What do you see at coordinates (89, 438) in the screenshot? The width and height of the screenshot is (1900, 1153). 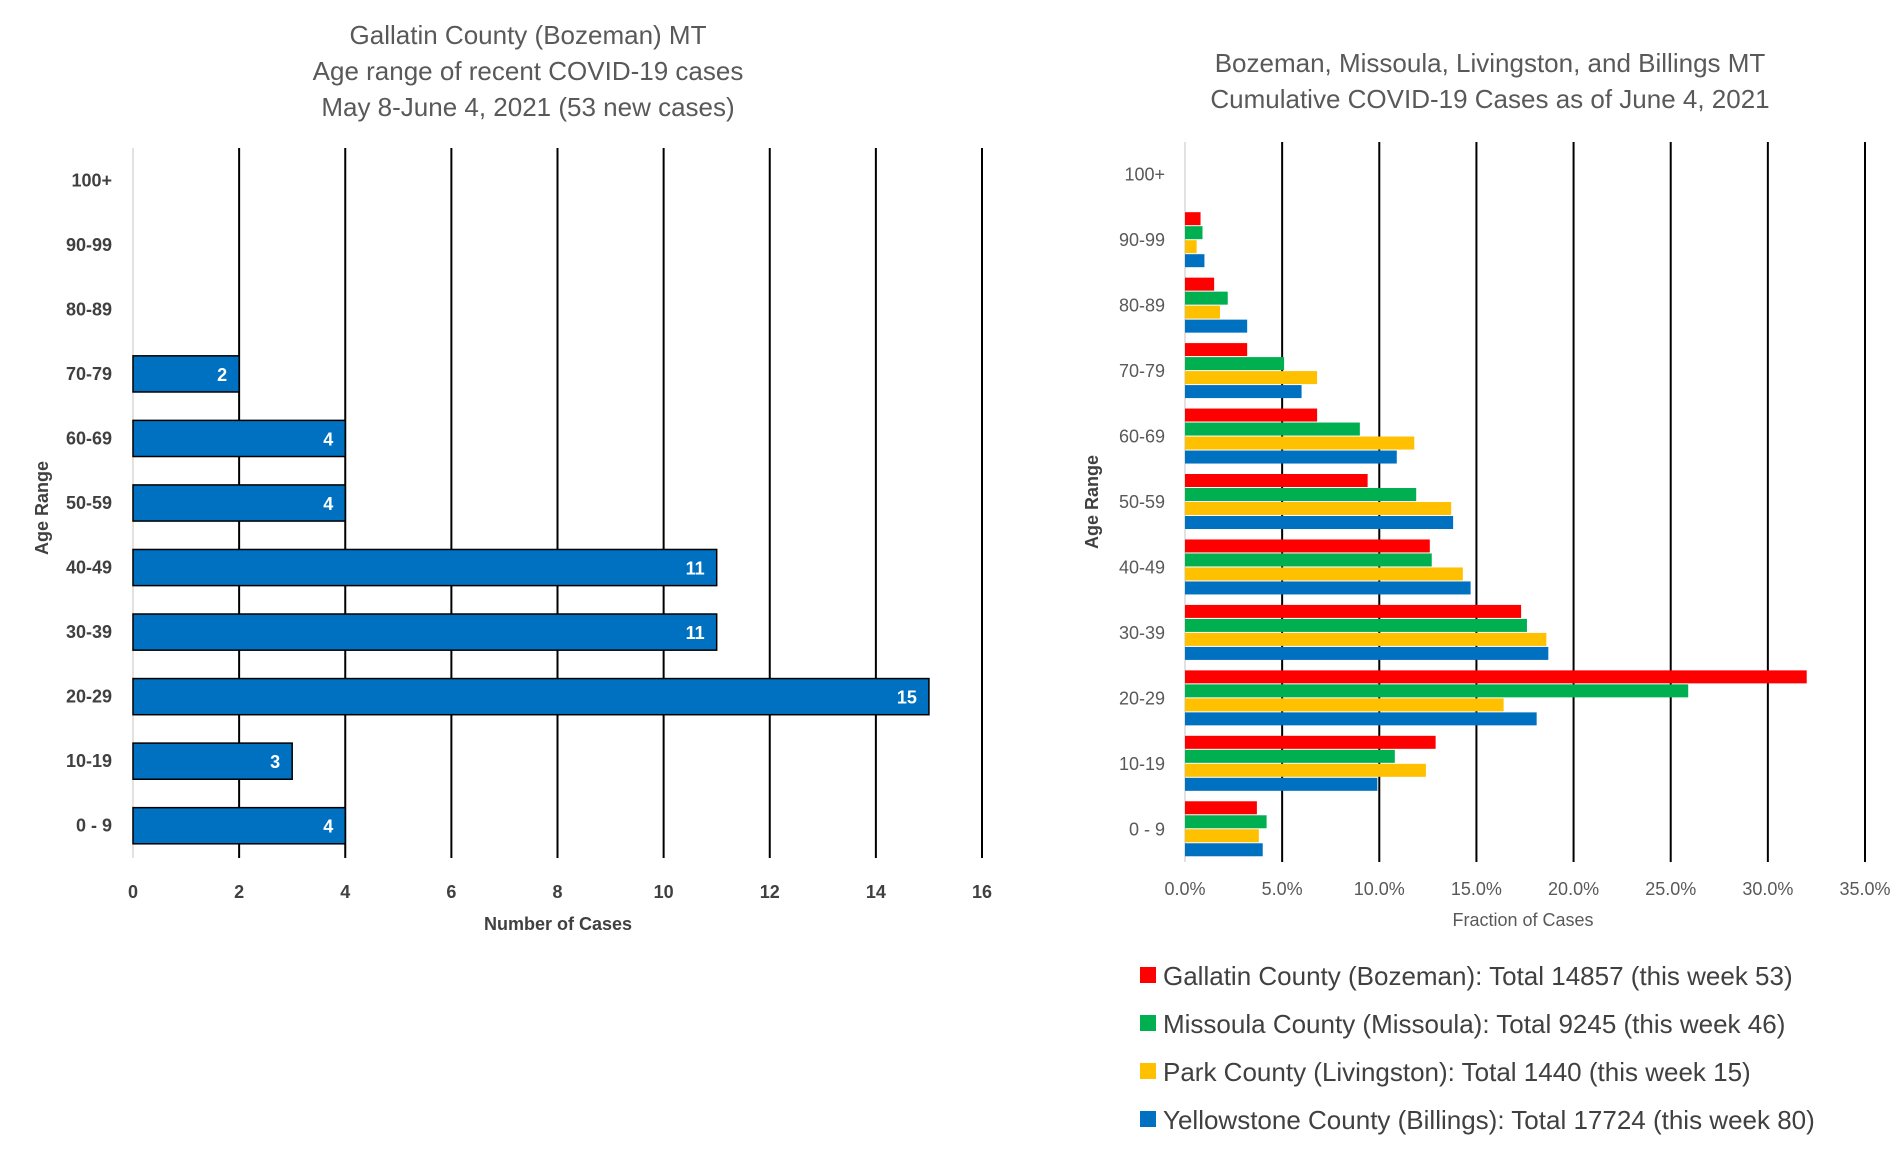 I see `left-y-tick-label: 60-69` at bounding box center [89, 438].